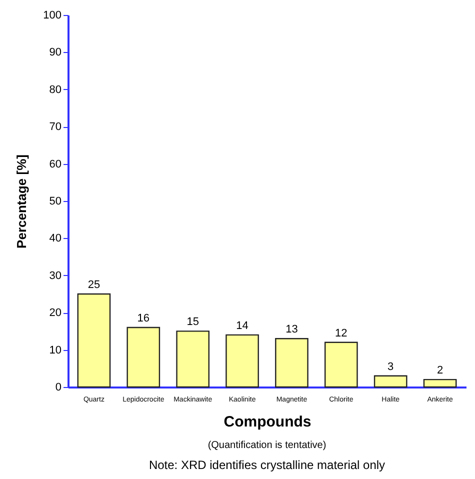 The image size is (475, 479). I want to click on data-label: 3, so click(391, 366).